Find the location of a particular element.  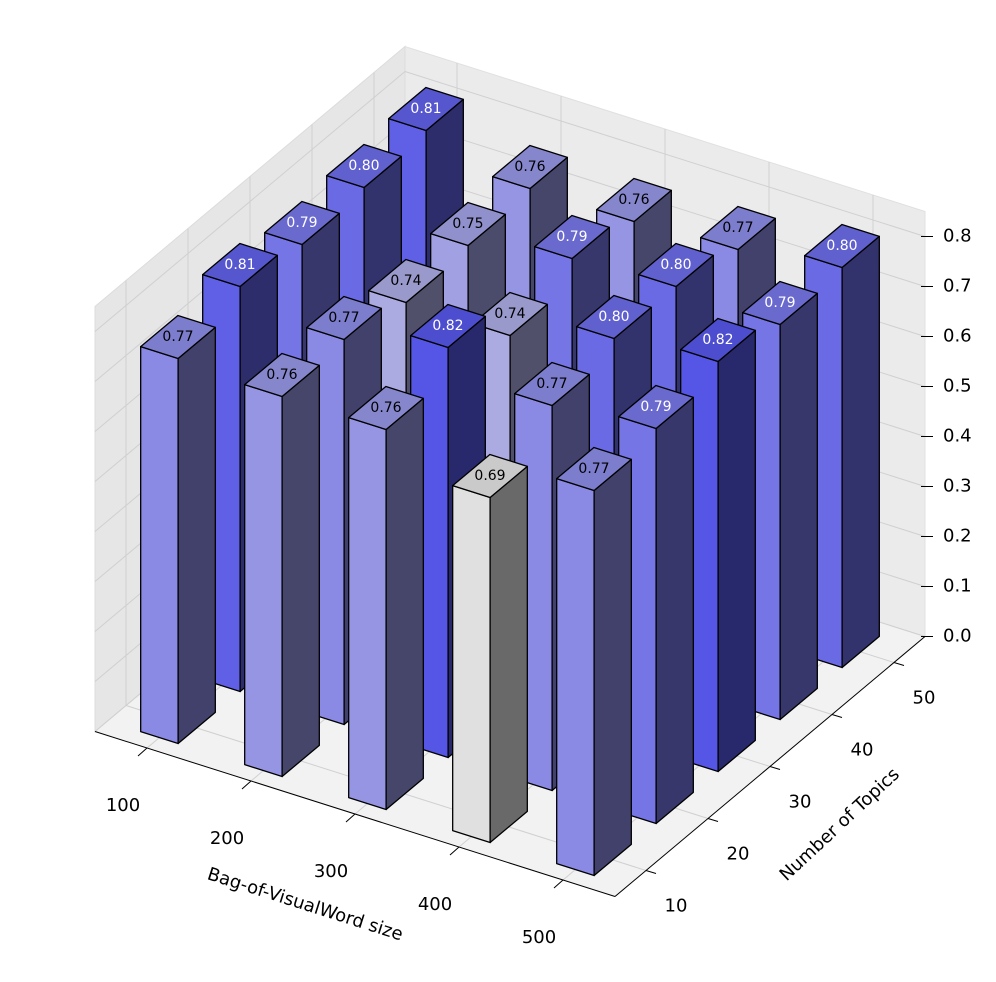

value-label: 0.75 is located at coordinates (467, 224).